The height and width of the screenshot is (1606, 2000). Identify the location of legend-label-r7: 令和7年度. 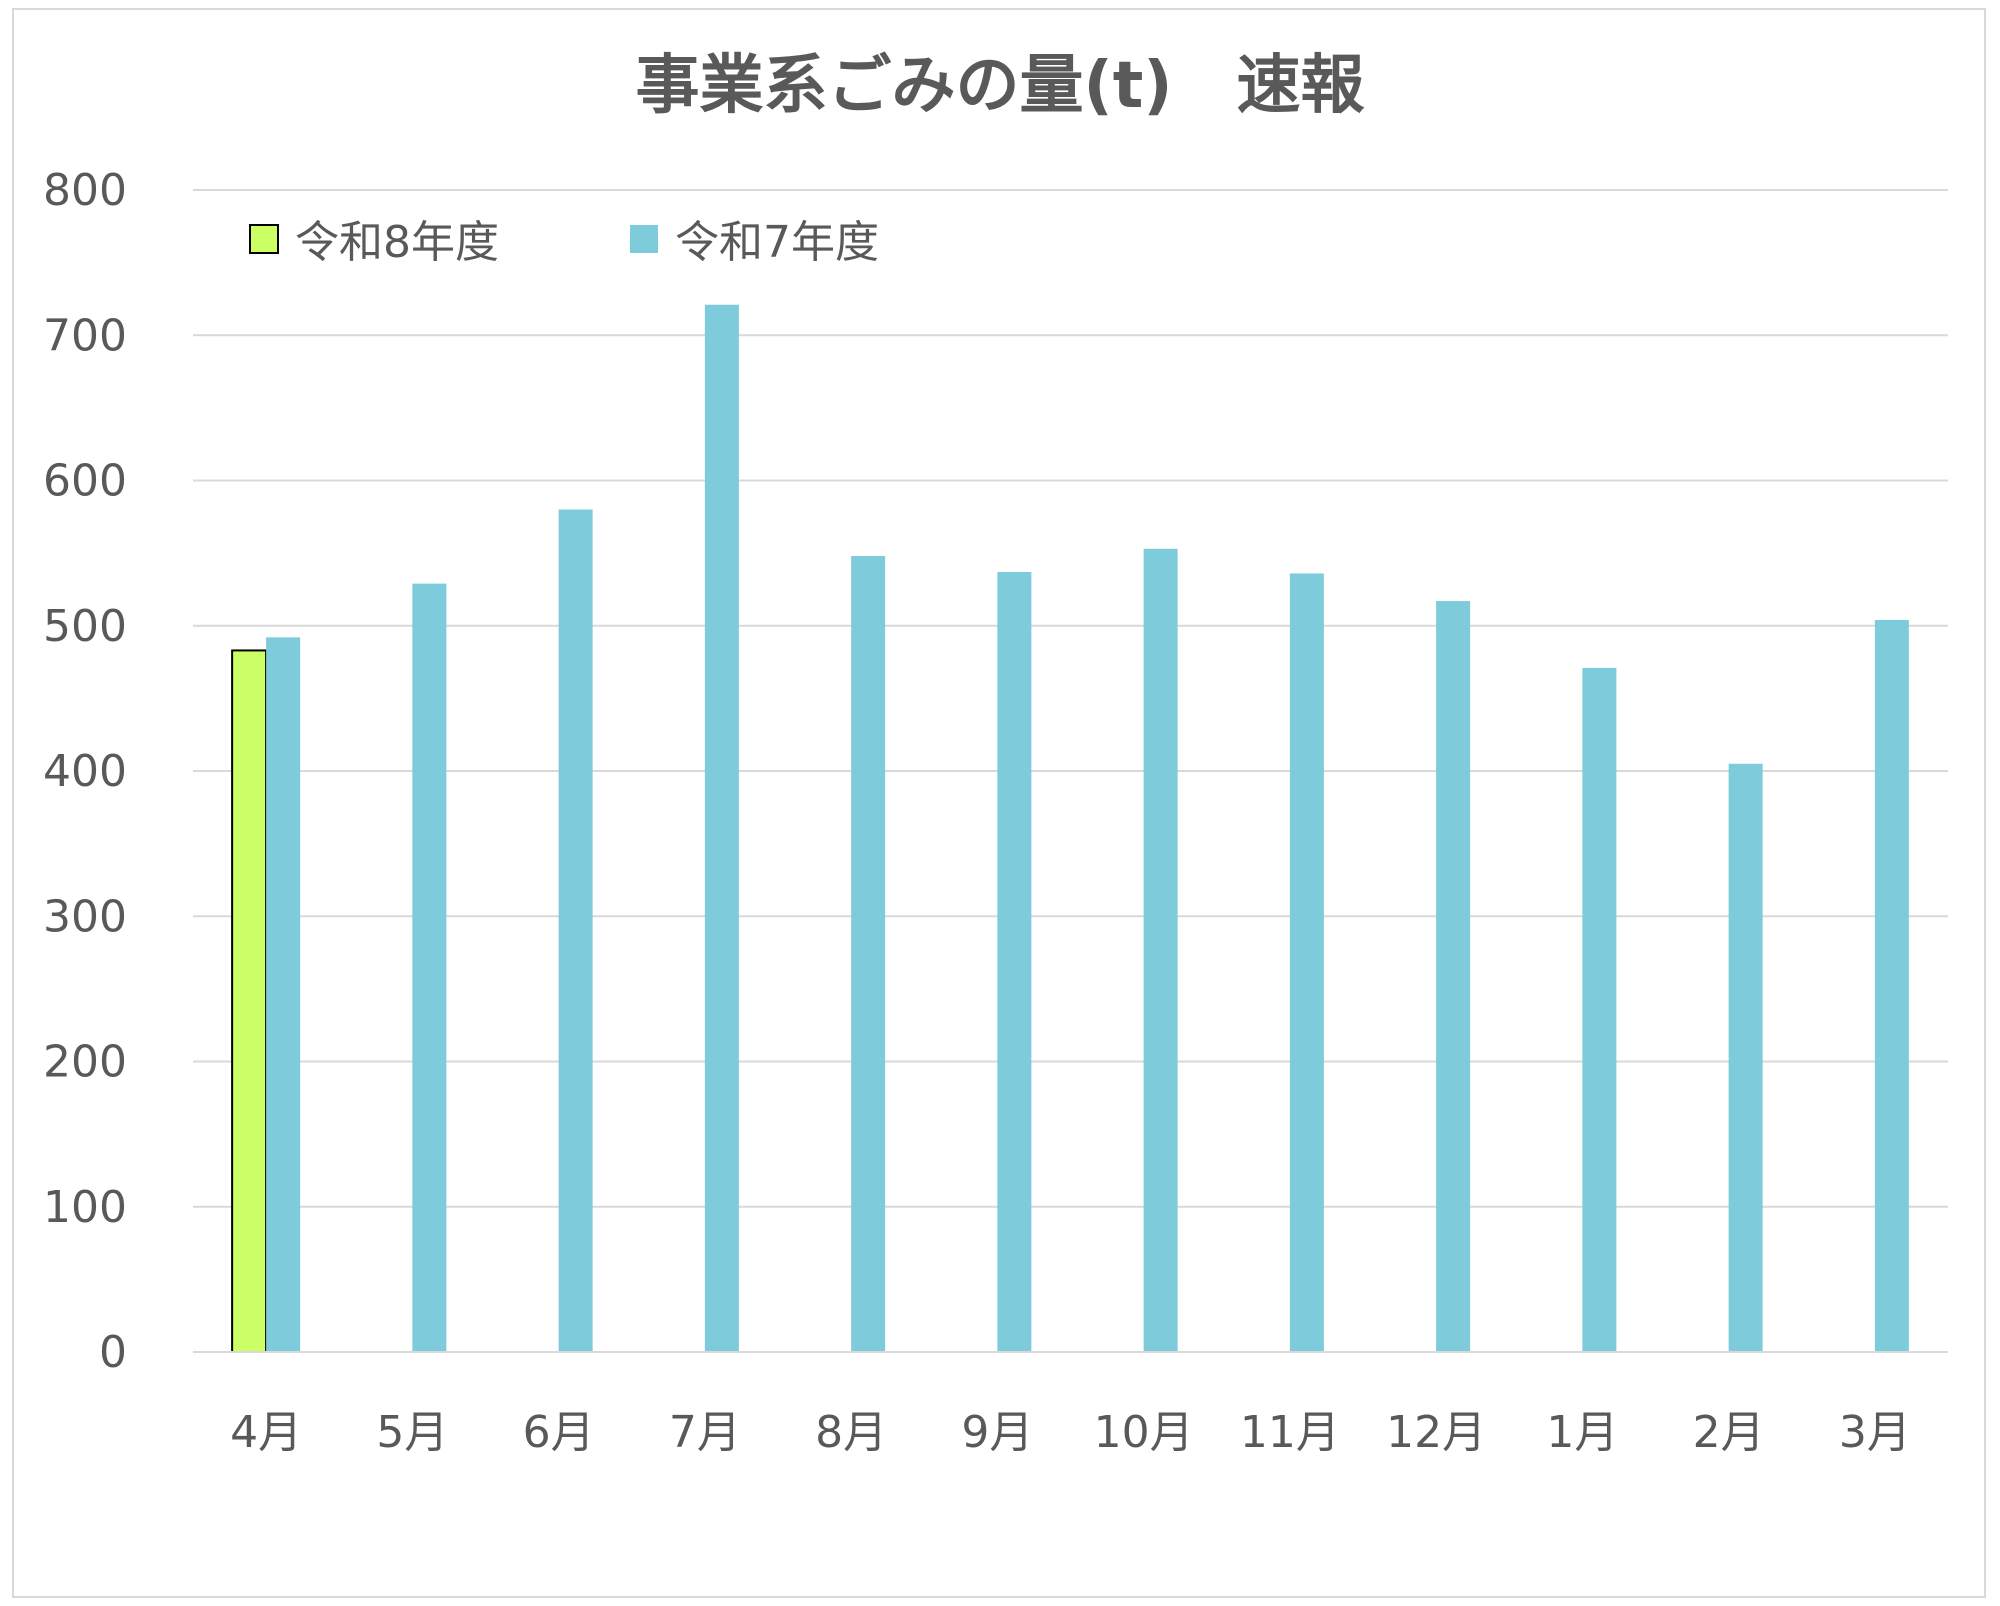
(777, 242).